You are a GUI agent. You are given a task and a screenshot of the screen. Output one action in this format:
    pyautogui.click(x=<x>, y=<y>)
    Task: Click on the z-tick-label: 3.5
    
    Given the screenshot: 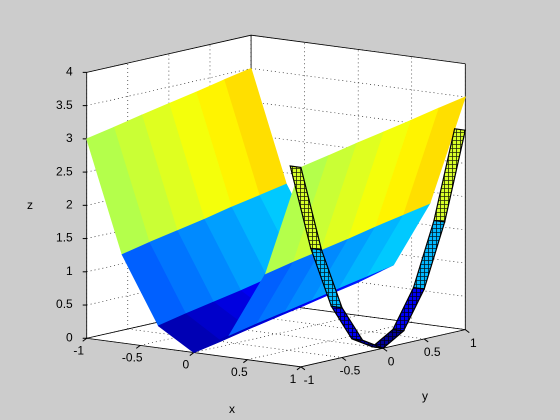 What is the action you would take?
    pyautogui.click(x=64, y=105)
    